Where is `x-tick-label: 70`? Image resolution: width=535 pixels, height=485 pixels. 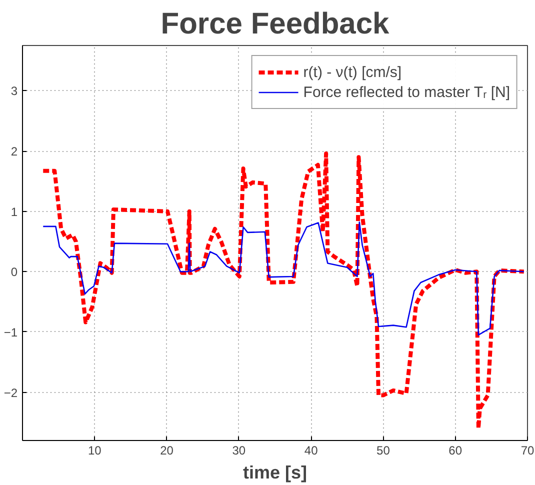
x-tick-label: 70 is located at coordinates (527, 451).